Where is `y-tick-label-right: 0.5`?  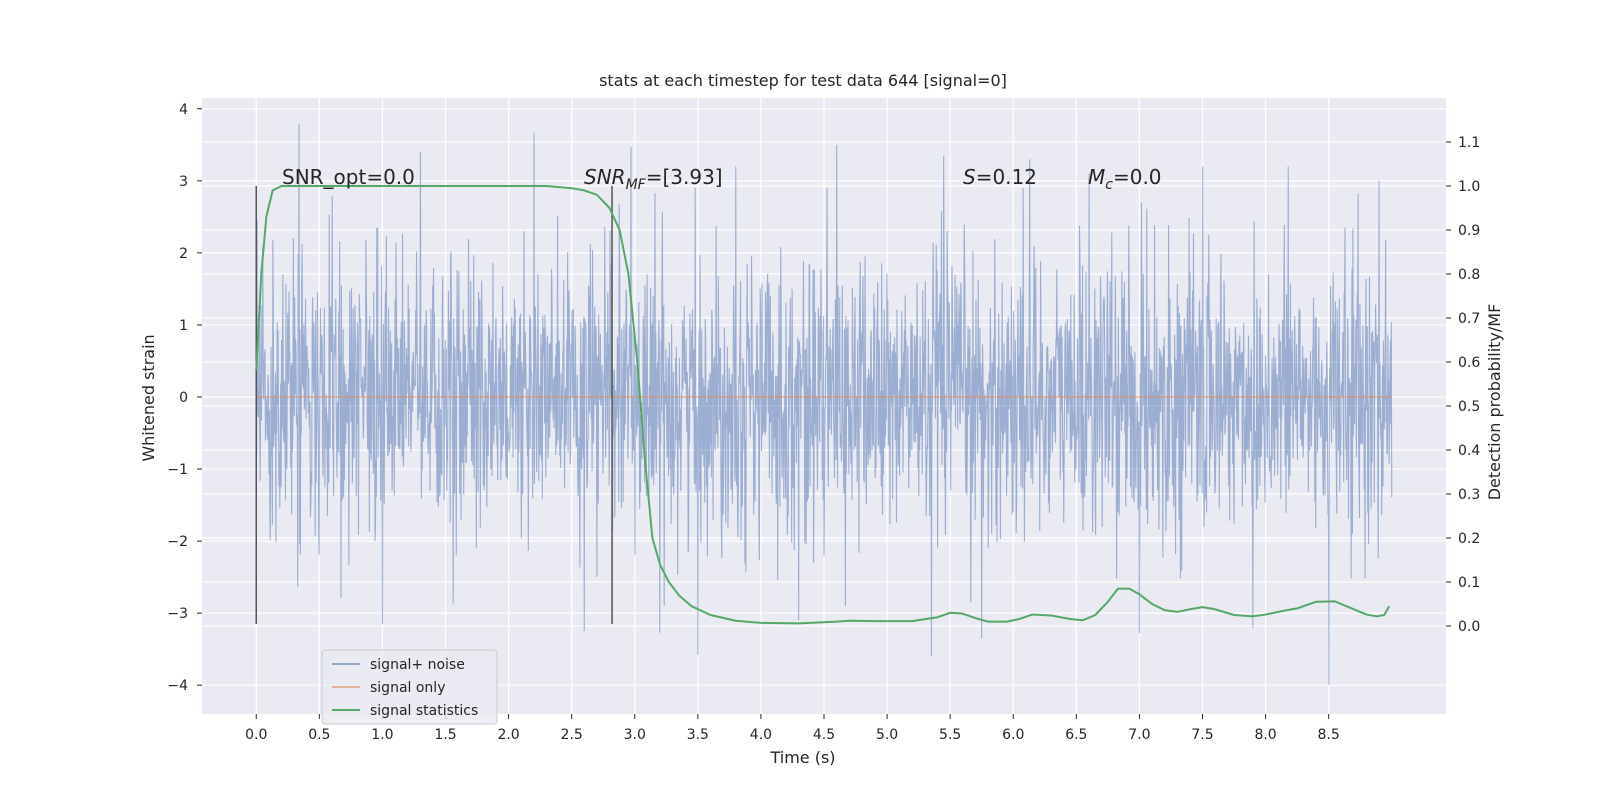
y-tick-label-right: 0.5 is located at coordinates (1469, 407).